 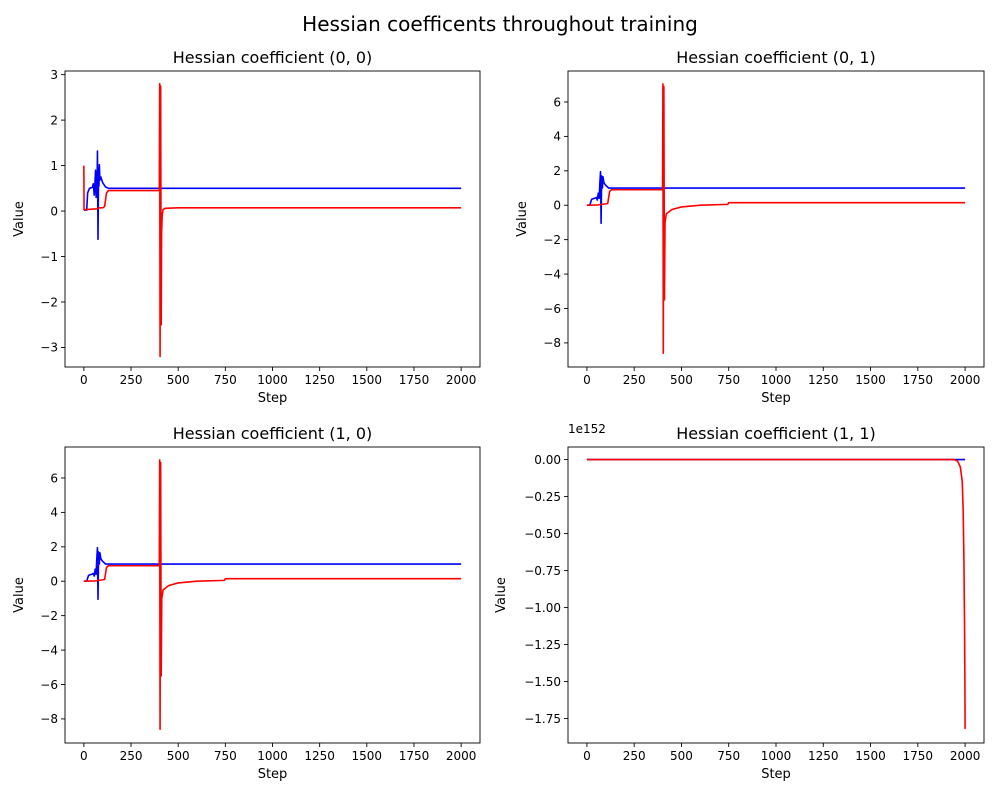 I want to click on y-tick-label: −1.25, so click(x=542, y=645).